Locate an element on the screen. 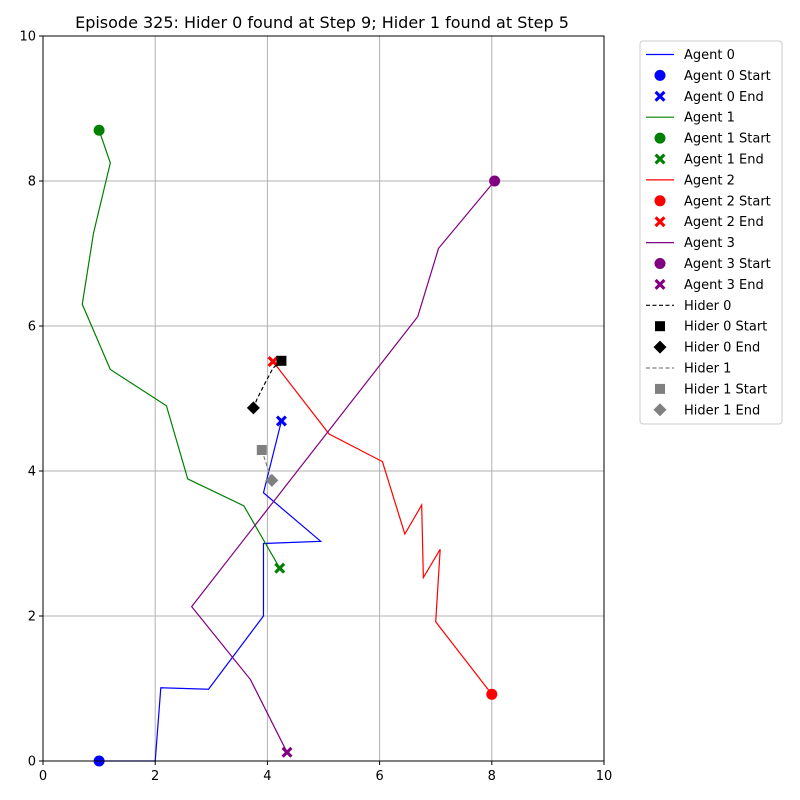 Image resolution: width=800 pixels, height=800 pixels. agent-1-start-marker is located at coordinates (99, 130).